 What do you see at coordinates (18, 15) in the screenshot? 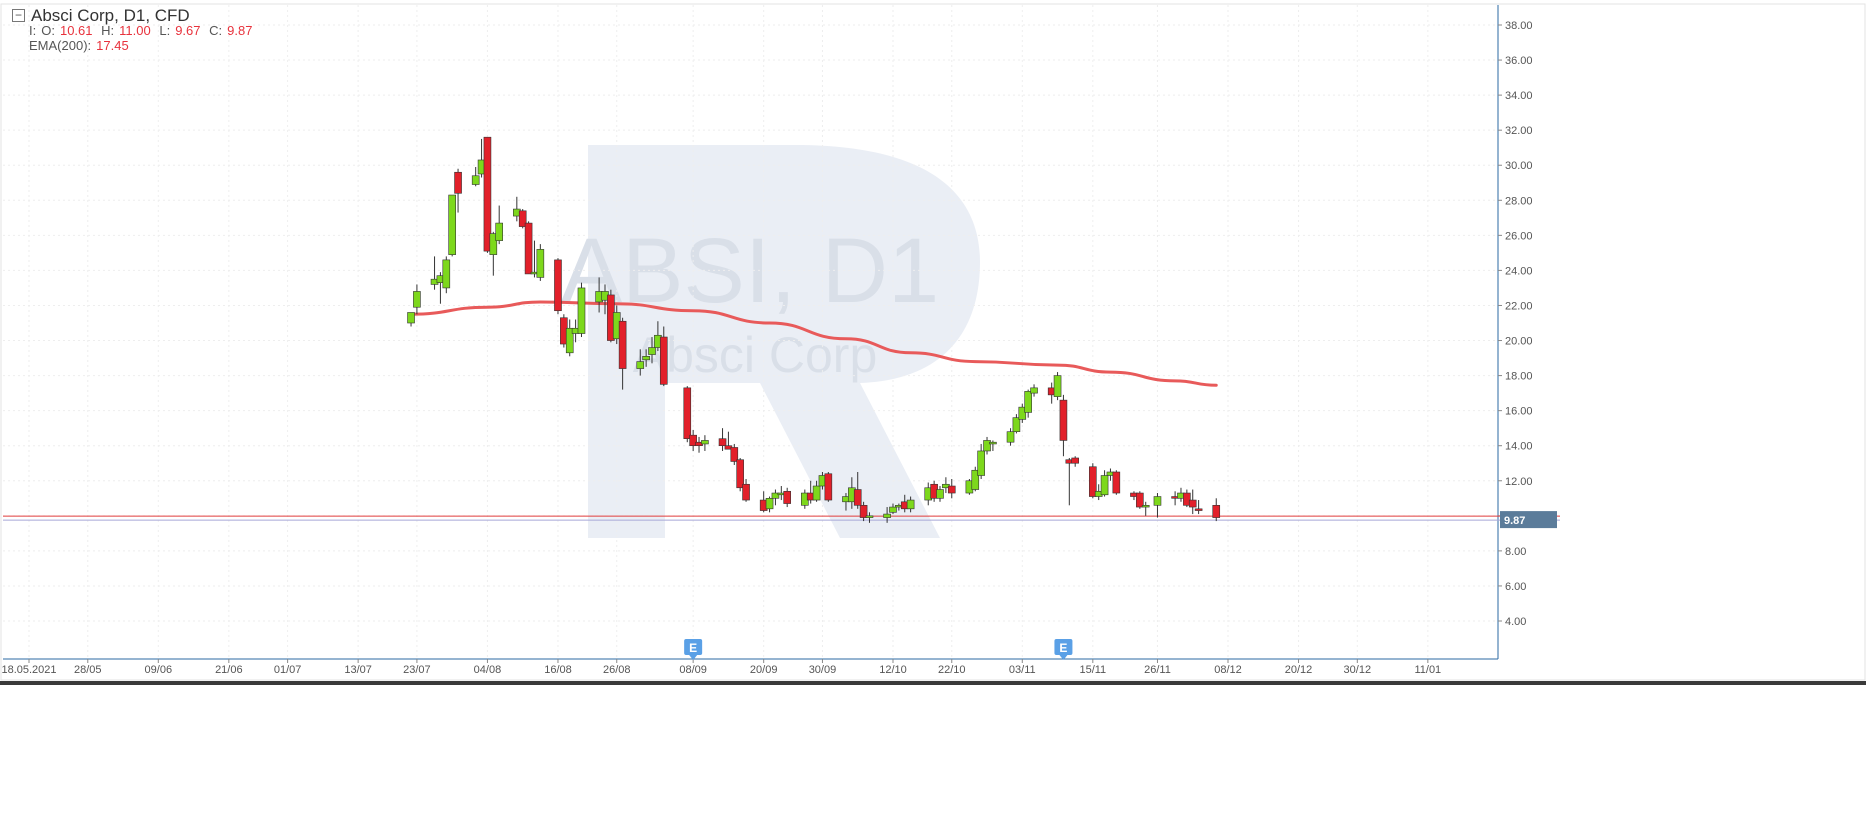
I see `collapse-legend-button: −` at bounding box center [18, 15].